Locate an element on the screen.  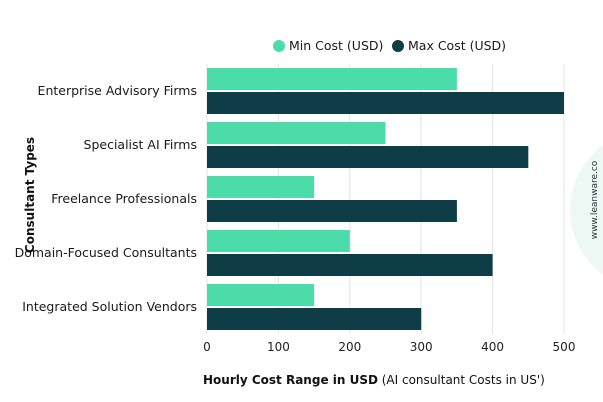
y-axis-title: Consultant Types is located at coordinates (30, 195).